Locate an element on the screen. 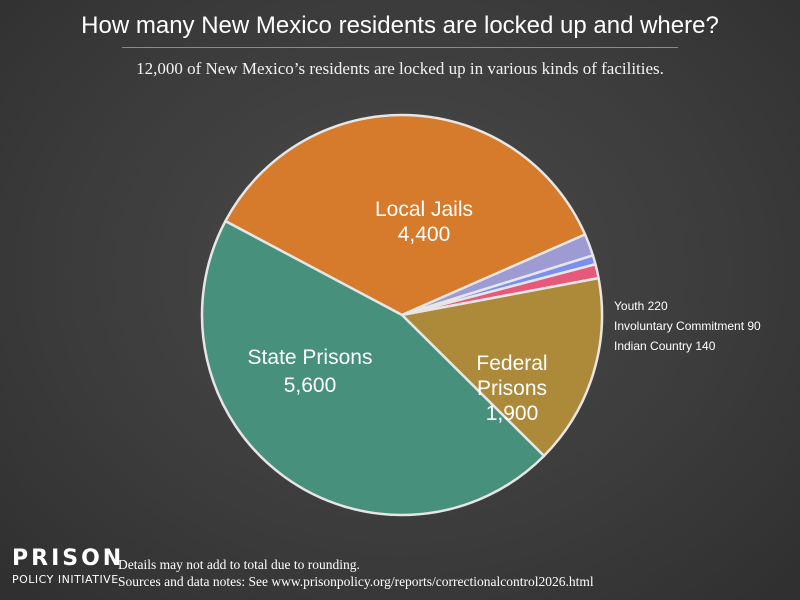 Image resolution: width=800 pixels, height=600 pixels. slice-label-line: Youth 220 is located at coordinates (641, 306).